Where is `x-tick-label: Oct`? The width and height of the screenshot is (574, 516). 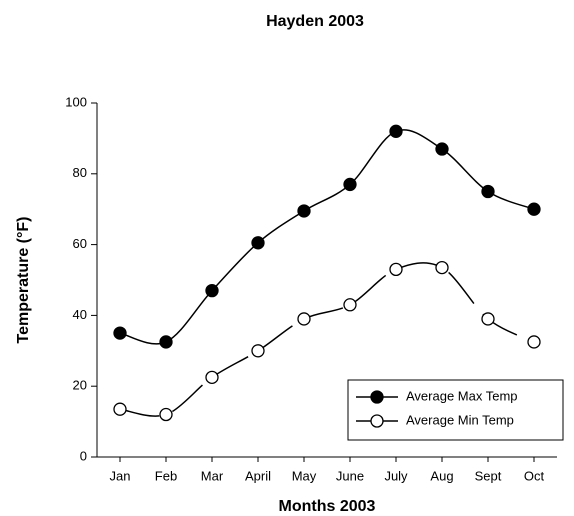 x-tick-label: Oct is located at coordinates (534, 475).